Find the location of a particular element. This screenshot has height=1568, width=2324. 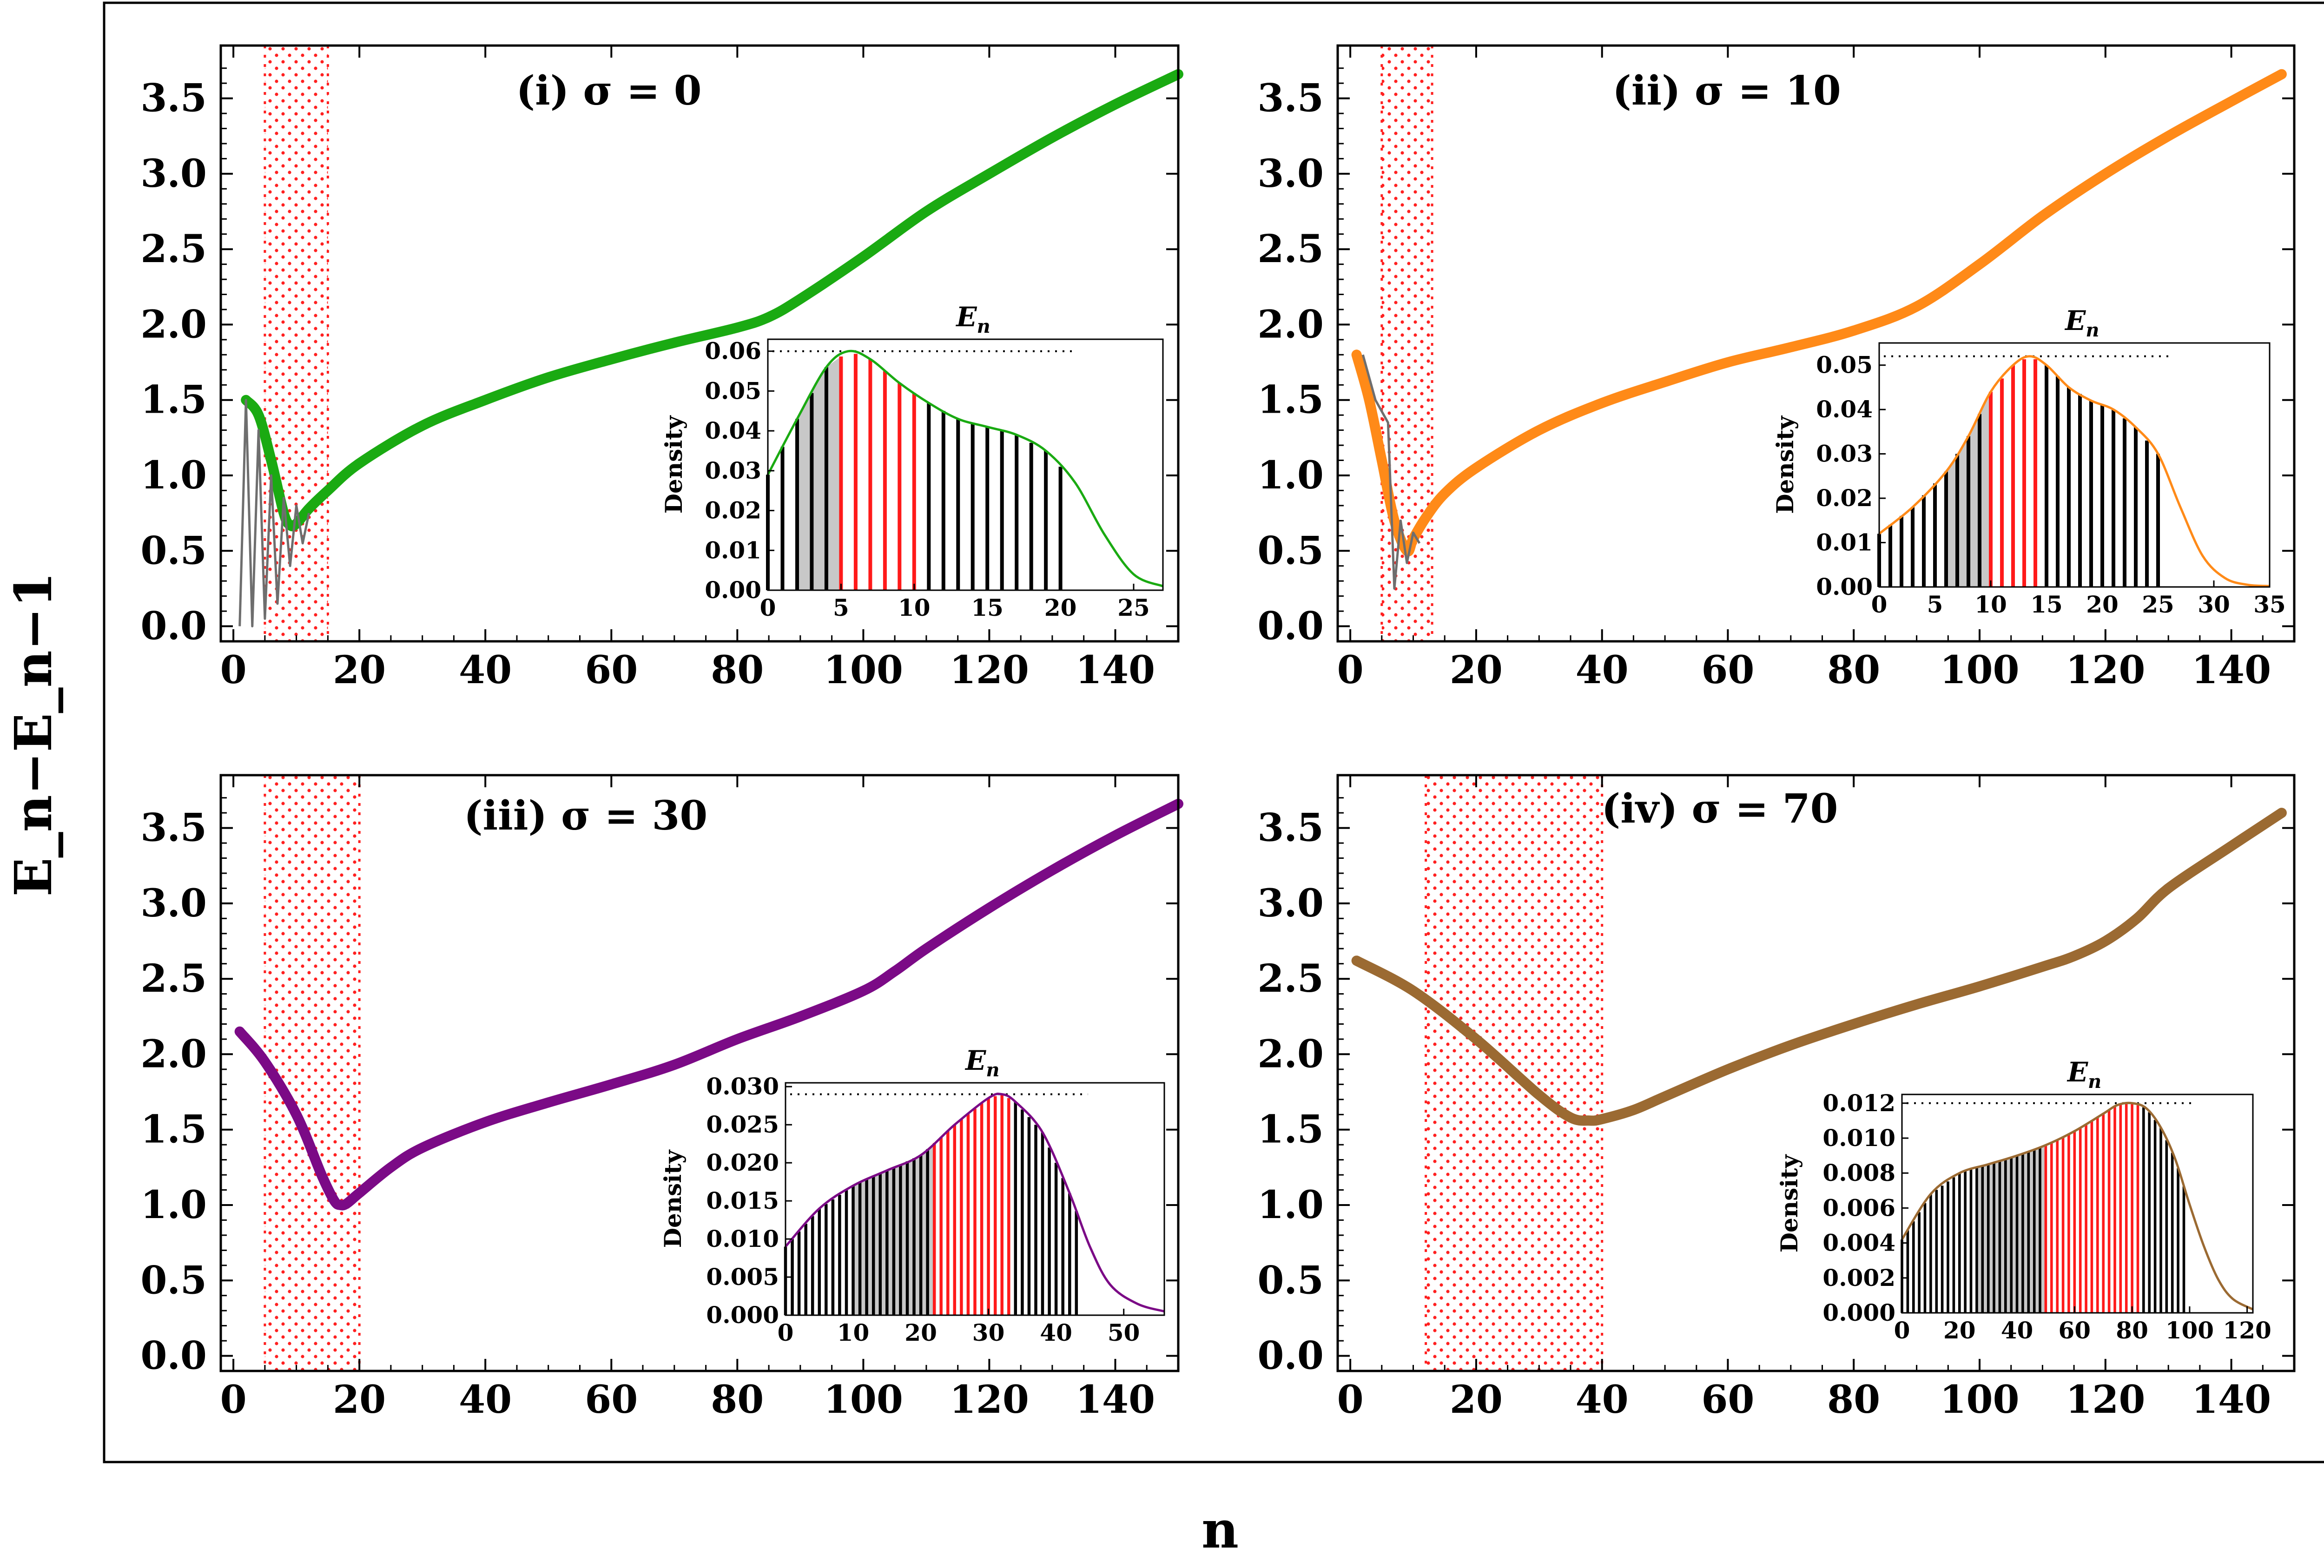

inset-x-tick-label: 60 is located at coordinates (2075, 1331).